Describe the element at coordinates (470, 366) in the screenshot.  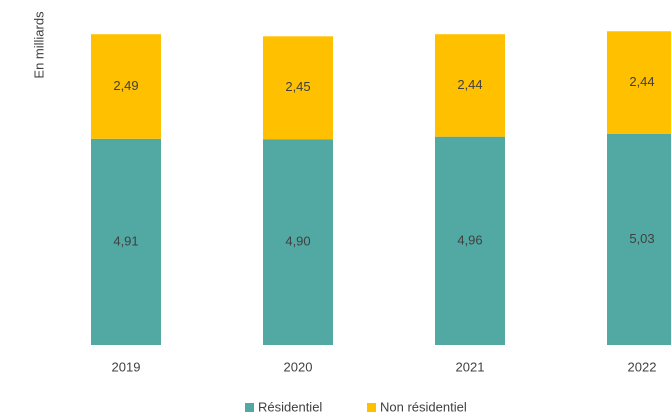
I see `x-tick-label: 2021` at that location.